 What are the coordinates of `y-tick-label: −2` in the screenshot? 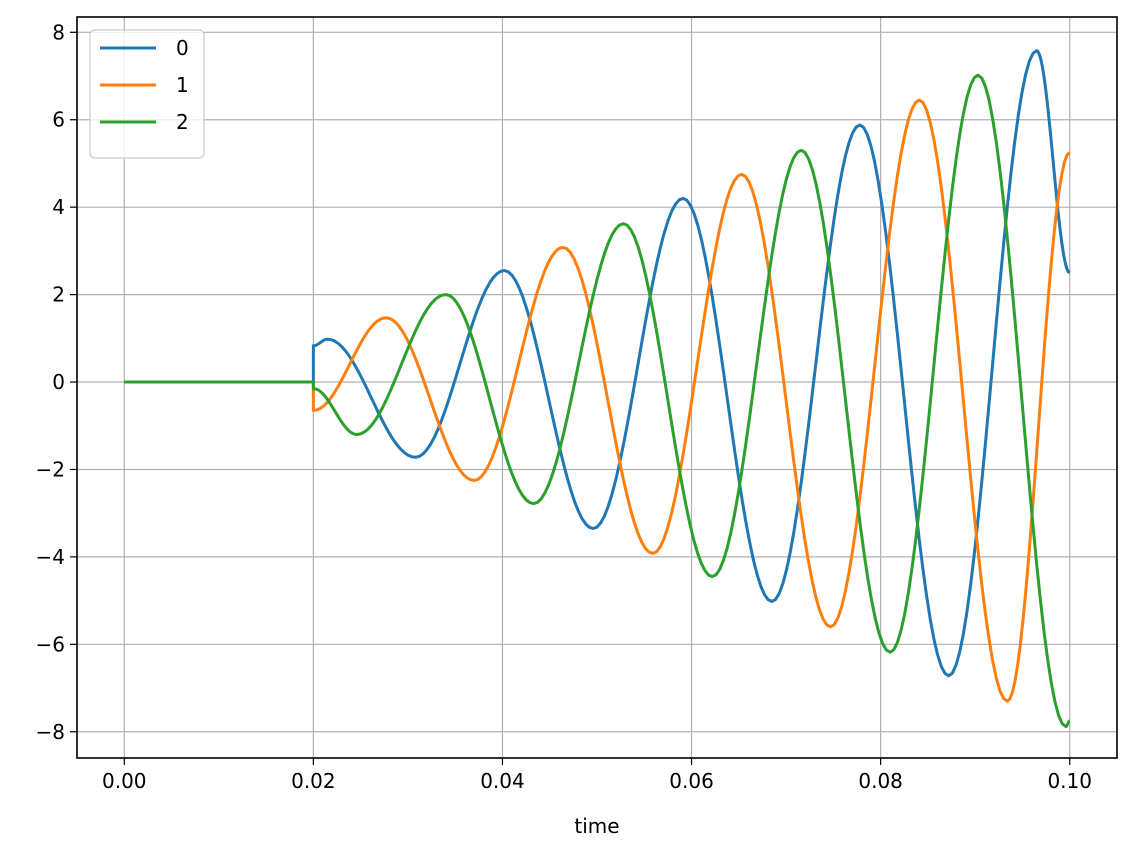 It's located at (50, 469).